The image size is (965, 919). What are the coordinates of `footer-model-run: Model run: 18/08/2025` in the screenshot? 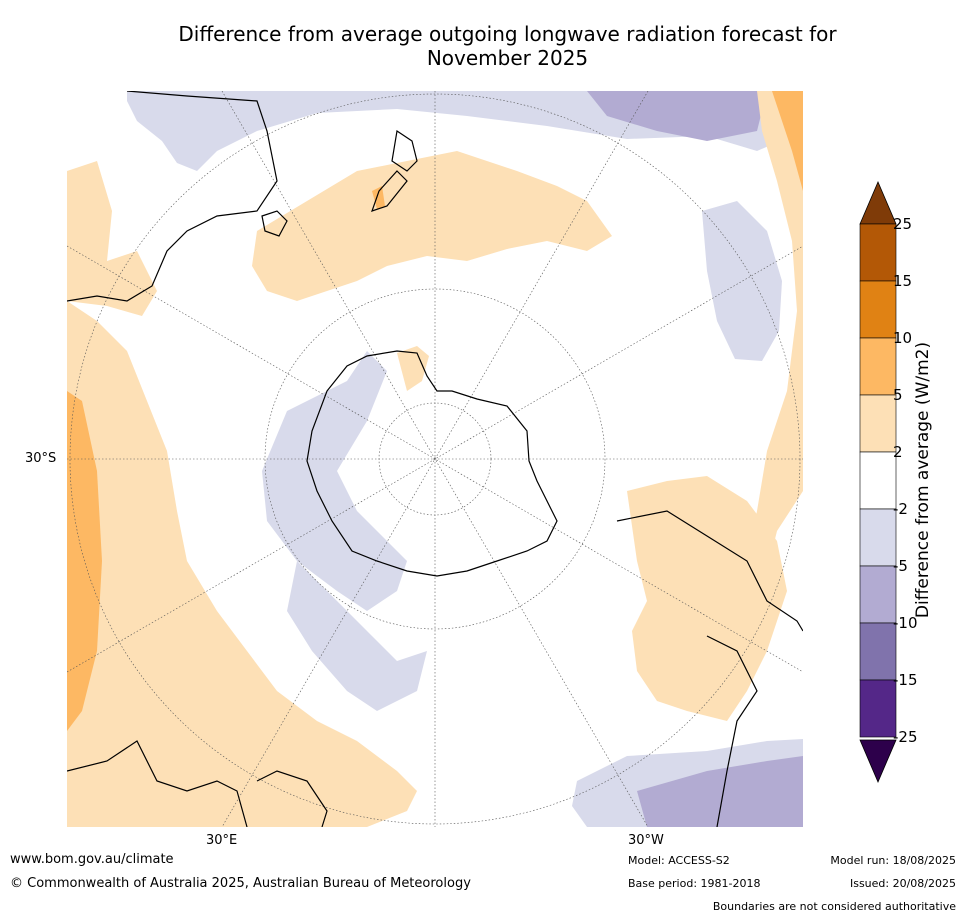 It's located at (893, 860).